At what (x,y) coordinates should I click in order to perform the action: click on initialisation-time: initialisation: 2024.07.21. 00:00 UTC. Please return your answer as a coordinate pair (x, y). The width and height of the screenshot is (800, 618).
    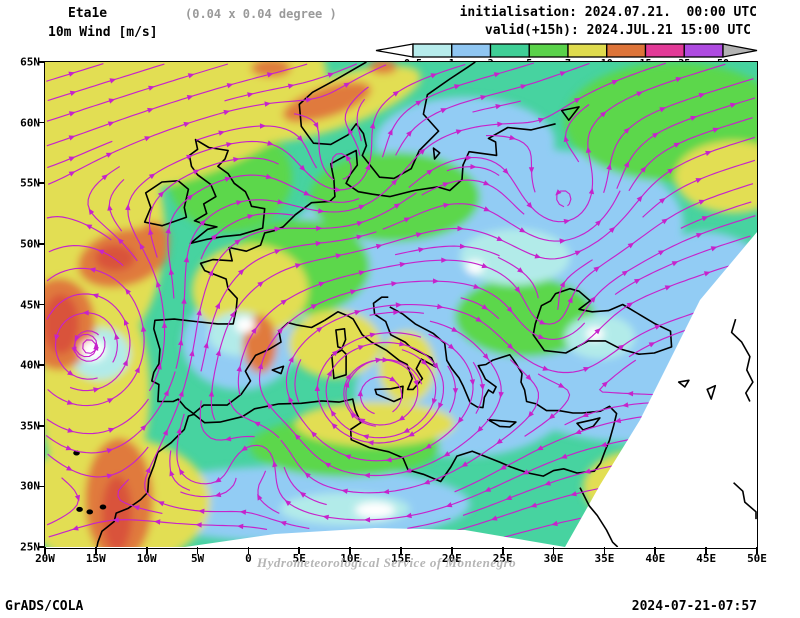
    Looking at the image, I should click on (608, 12).